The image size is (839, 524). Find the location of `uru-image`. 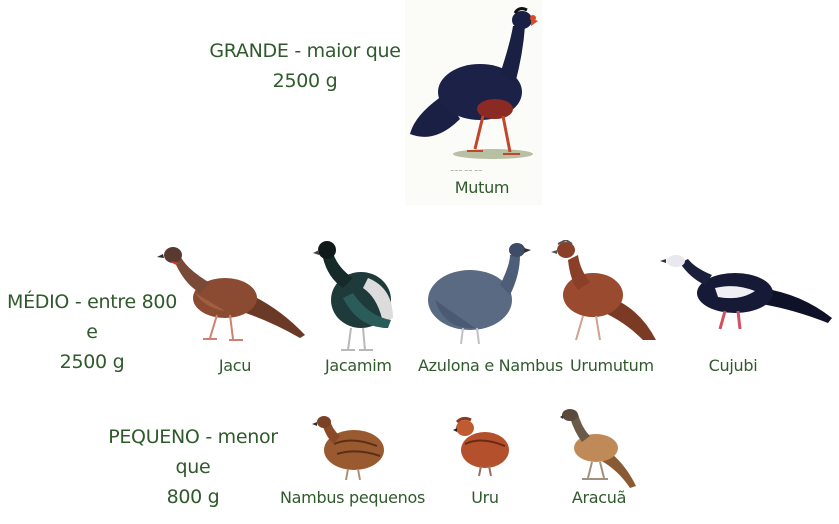

uru-image is located at coordinates (484, 447).